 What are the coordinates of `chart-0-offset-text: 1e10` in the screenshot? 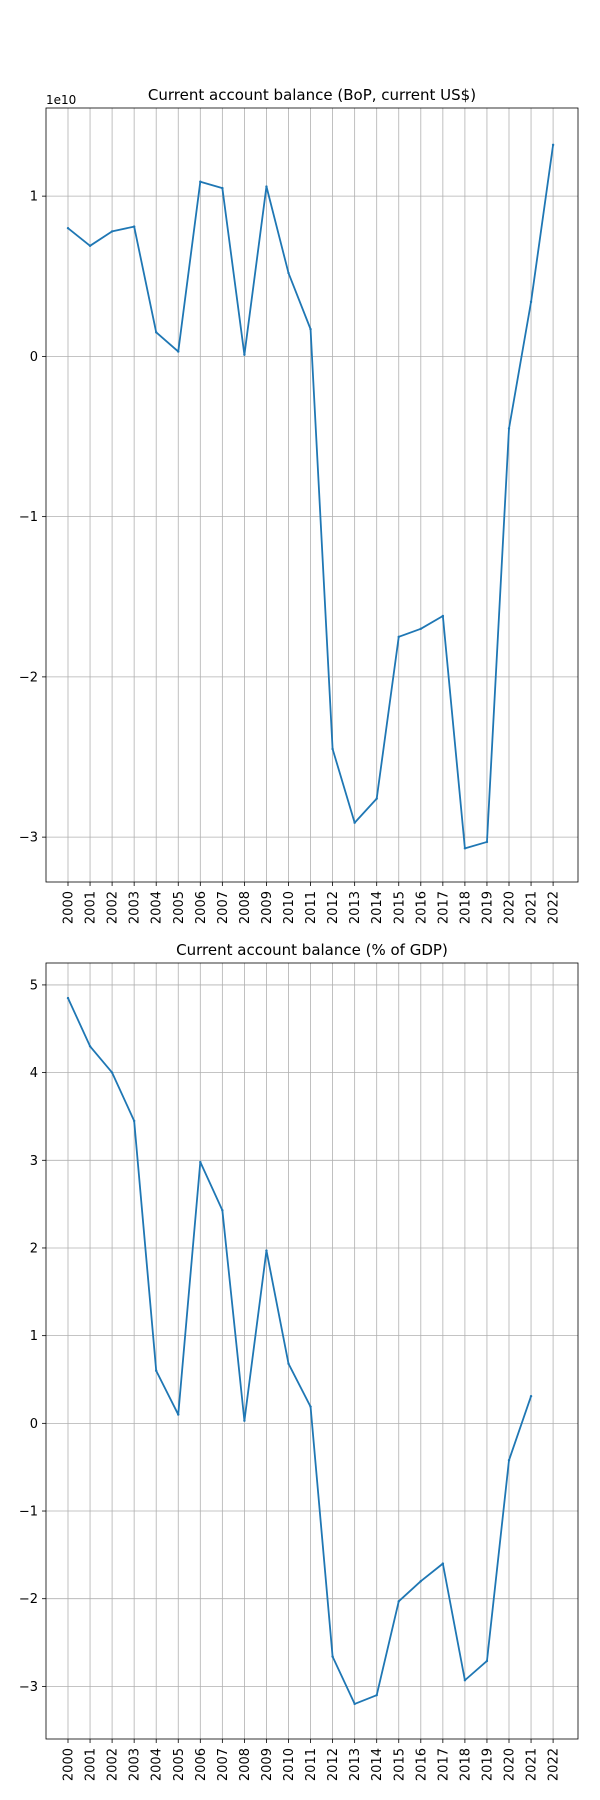 It's located at (61, 100).